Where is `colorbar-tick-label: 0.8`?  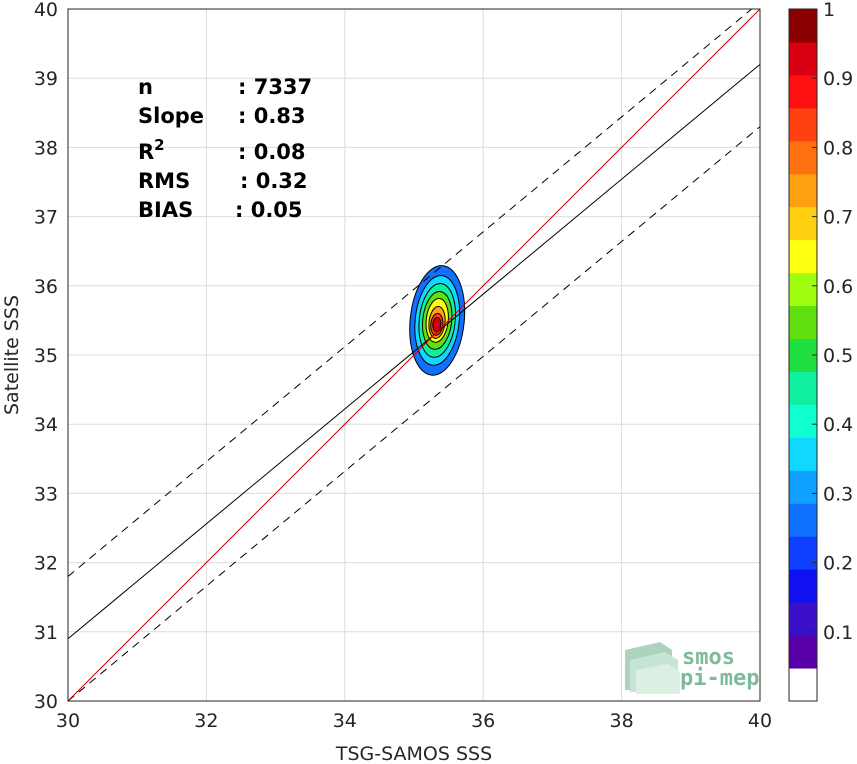
colorbar-tick-label: 0.8 is located at coordinates (838, 148).